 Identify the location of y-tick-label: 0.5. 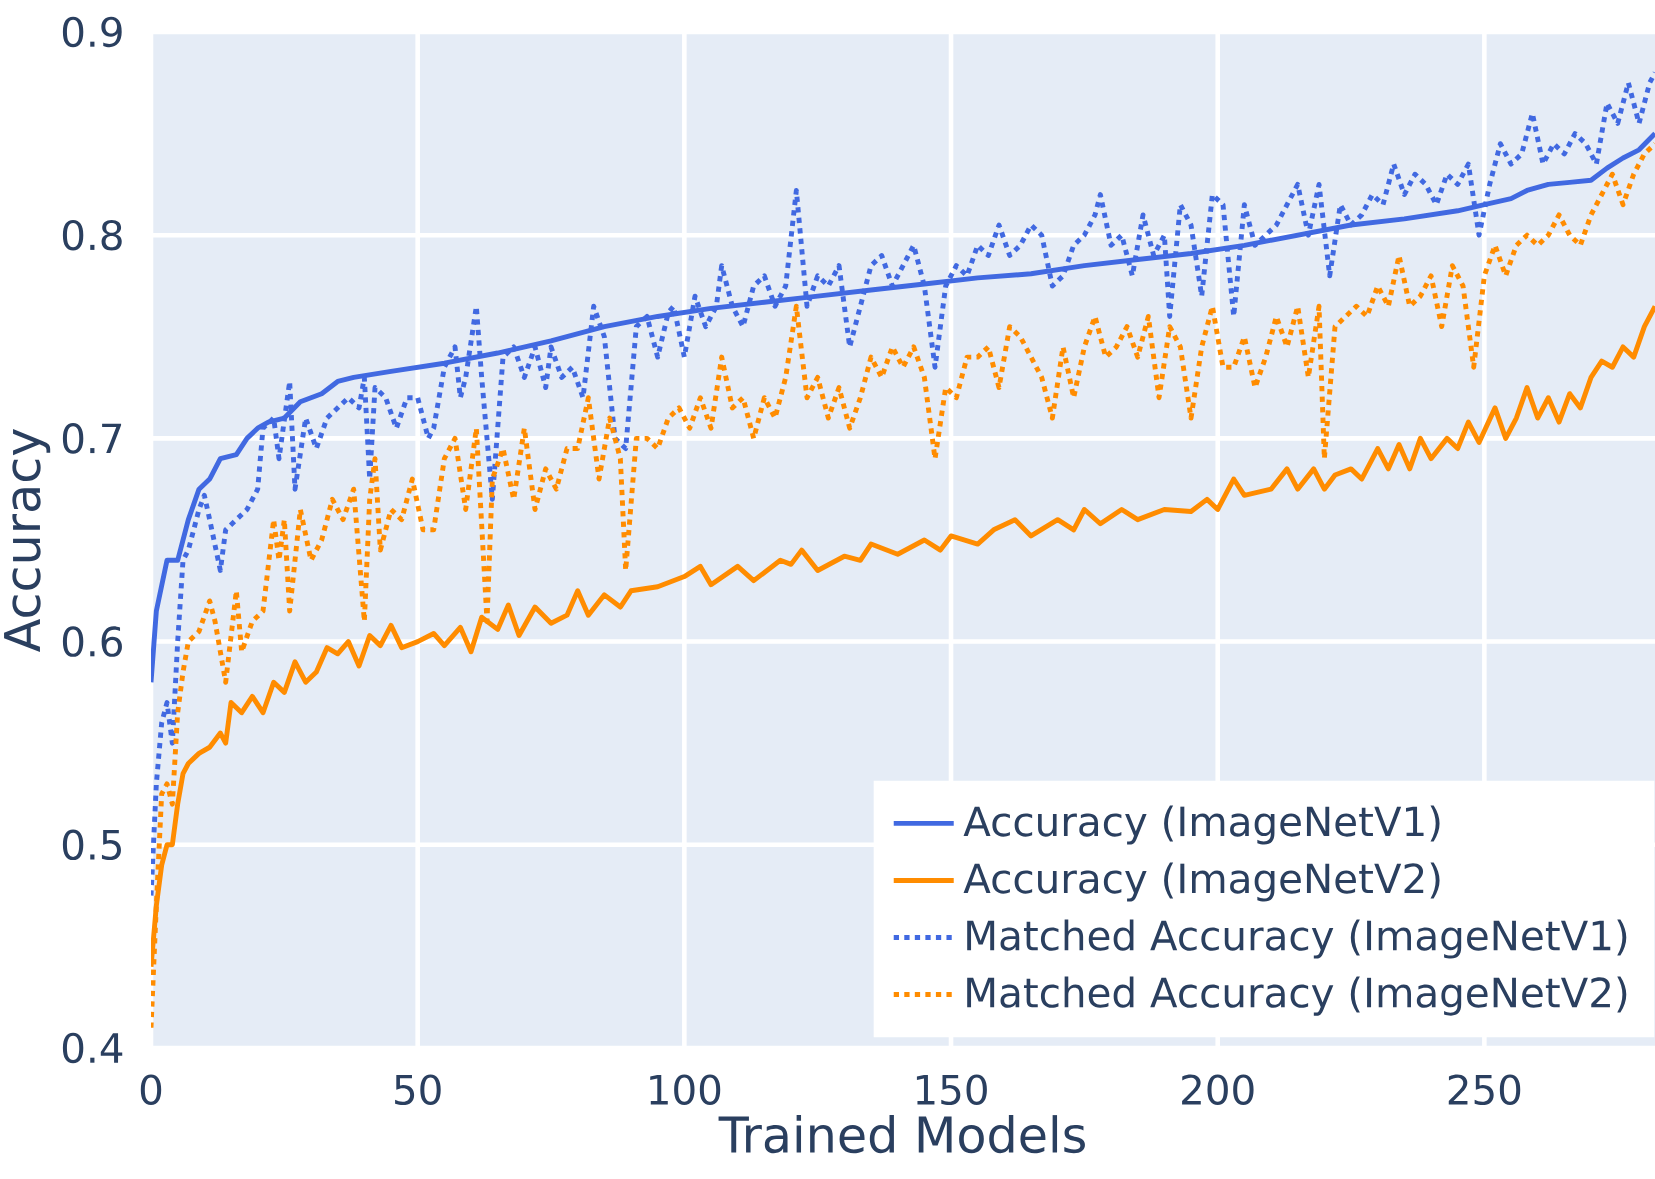
(91, 845).